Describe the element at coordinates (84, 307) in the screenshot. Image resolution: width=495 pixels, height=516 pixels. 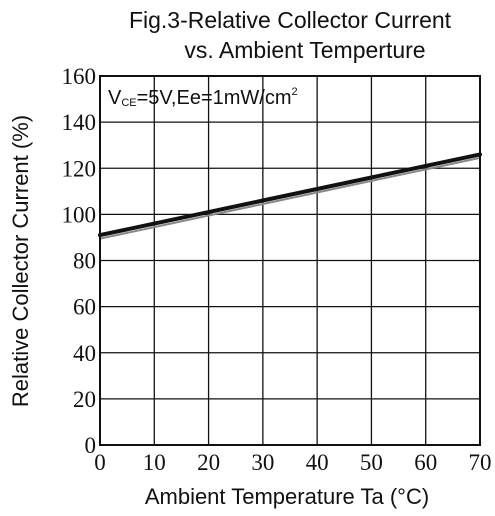
I see `y-tick-label: 60` at that location.